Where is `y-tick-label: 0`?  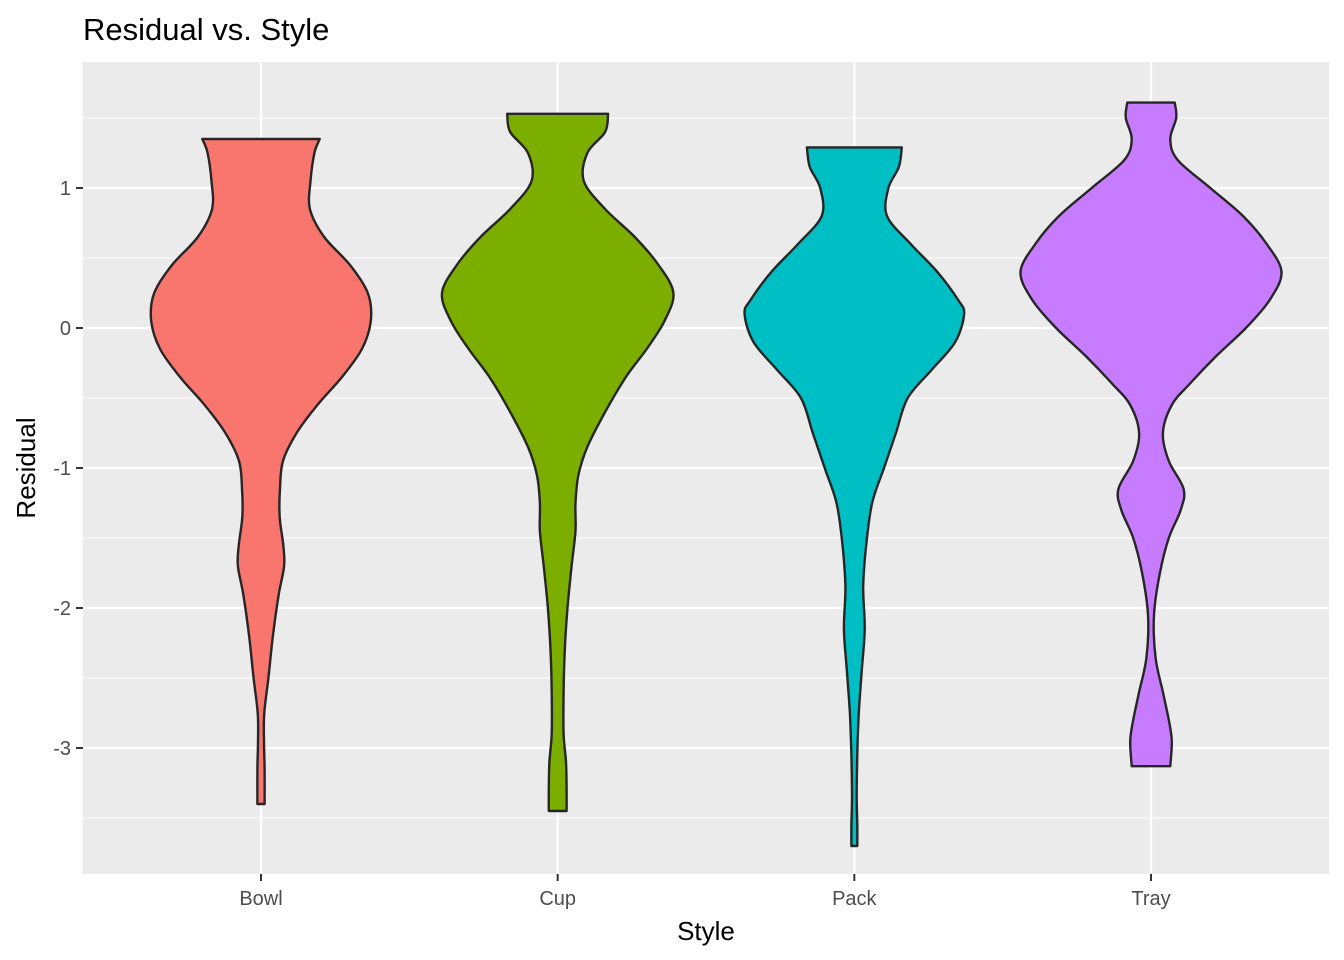 y-tick-label: 0 is located at coordinates (65, 329).